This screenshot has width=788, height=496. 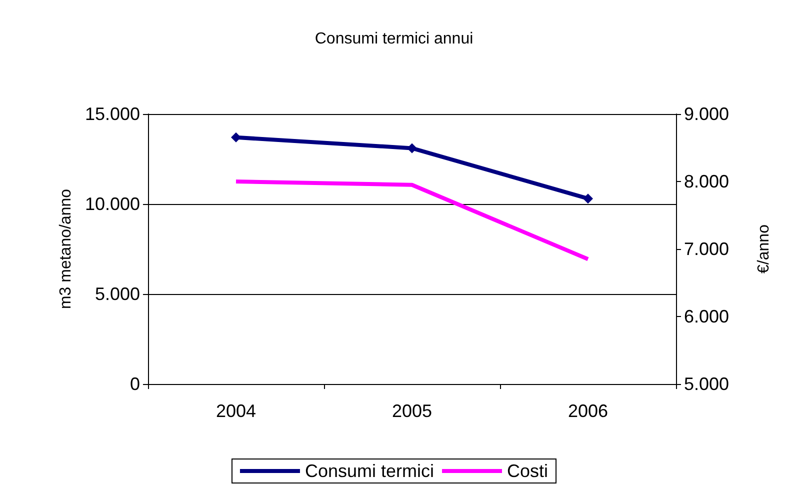 What do you see at coordinates (707, 384) in the screenshot?
I see `y2-tick-label: 5.000` at bounding box center [707, 384].